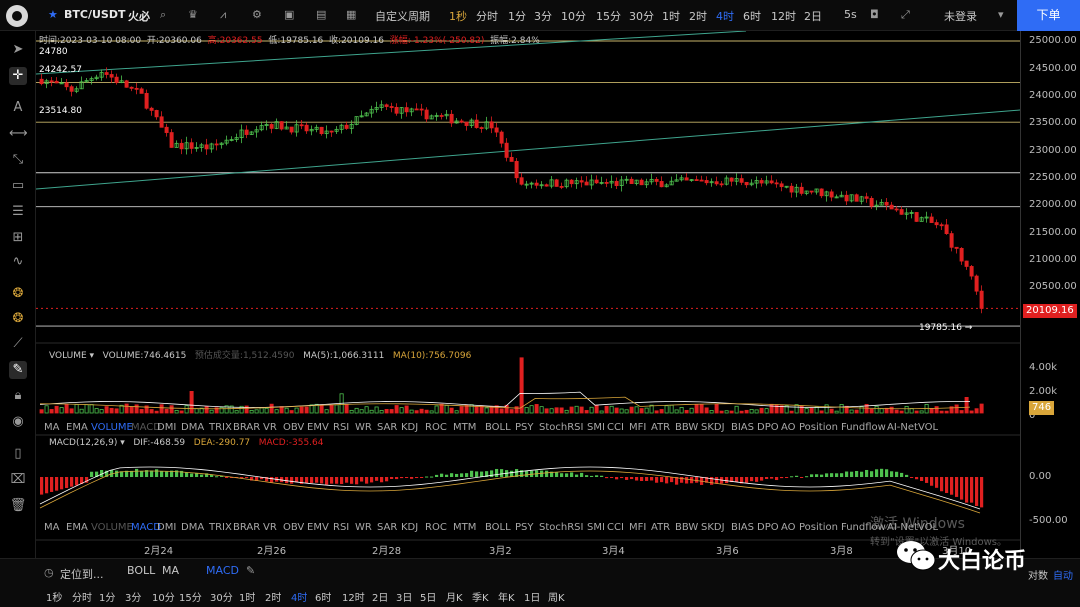 The width and height of the screenshot is (1080, 607). Describe the element at coordinates (596, 527) in the screenshot. I see `indicator-tab-smi: SMI` at that location.